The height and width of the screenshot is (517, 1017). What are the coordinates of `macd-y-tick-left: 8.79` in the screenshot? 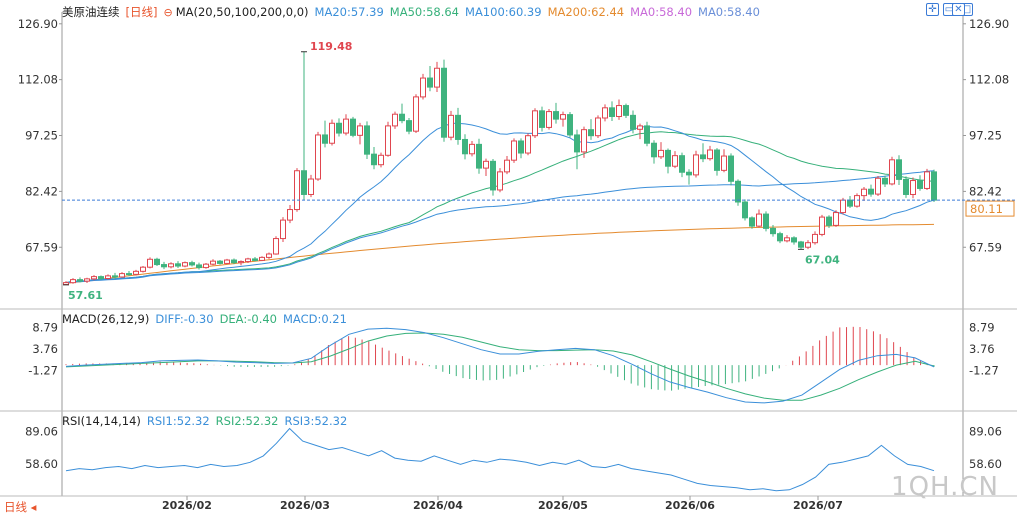 It's located at (45, 327).